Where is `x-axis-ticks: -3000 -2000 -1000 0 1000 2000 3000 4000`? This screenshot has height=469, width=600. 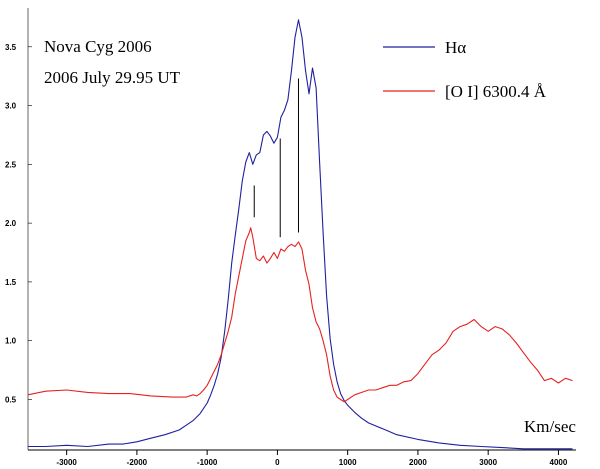
x-axis-ticks: -3000 -2000 -1000 0 1000 2000 3000 4000 is located at coordinates (312, 458).